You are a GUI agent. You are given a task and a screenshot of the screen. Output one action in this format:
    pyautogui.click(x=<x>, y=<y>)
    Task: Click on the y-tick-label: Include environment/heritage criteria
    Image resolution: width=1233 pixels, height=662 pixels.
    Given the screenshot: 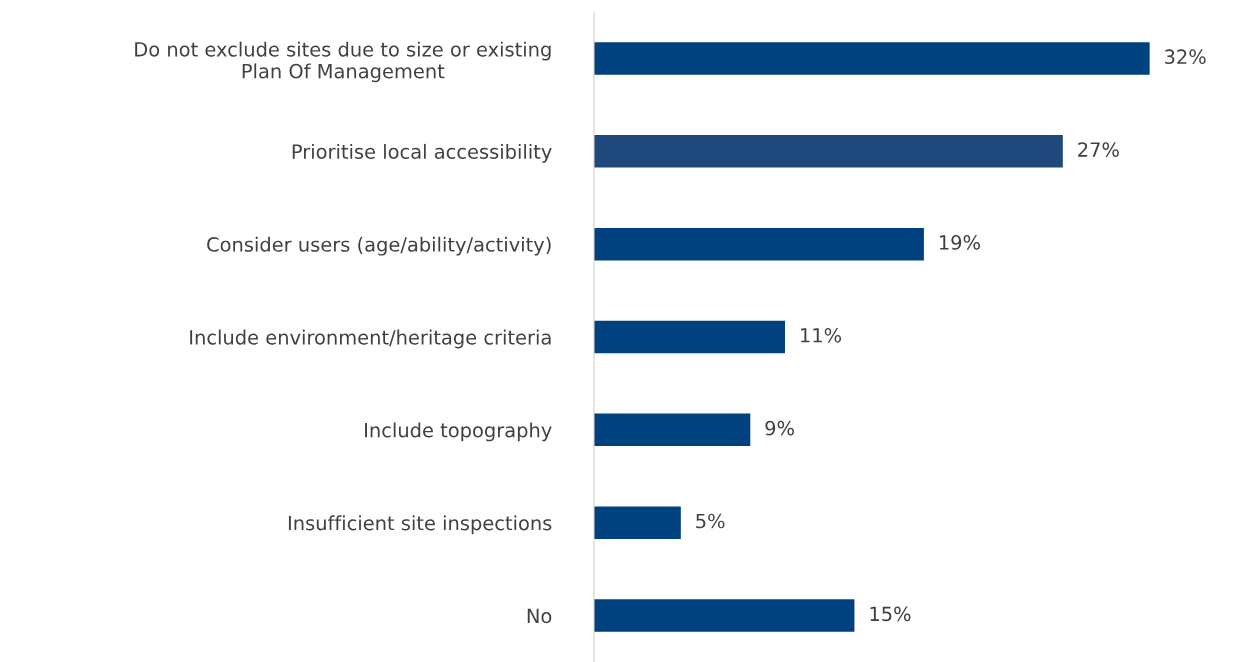 What is the action you would take?
    pyautogui.click(x=370, y=339)
    